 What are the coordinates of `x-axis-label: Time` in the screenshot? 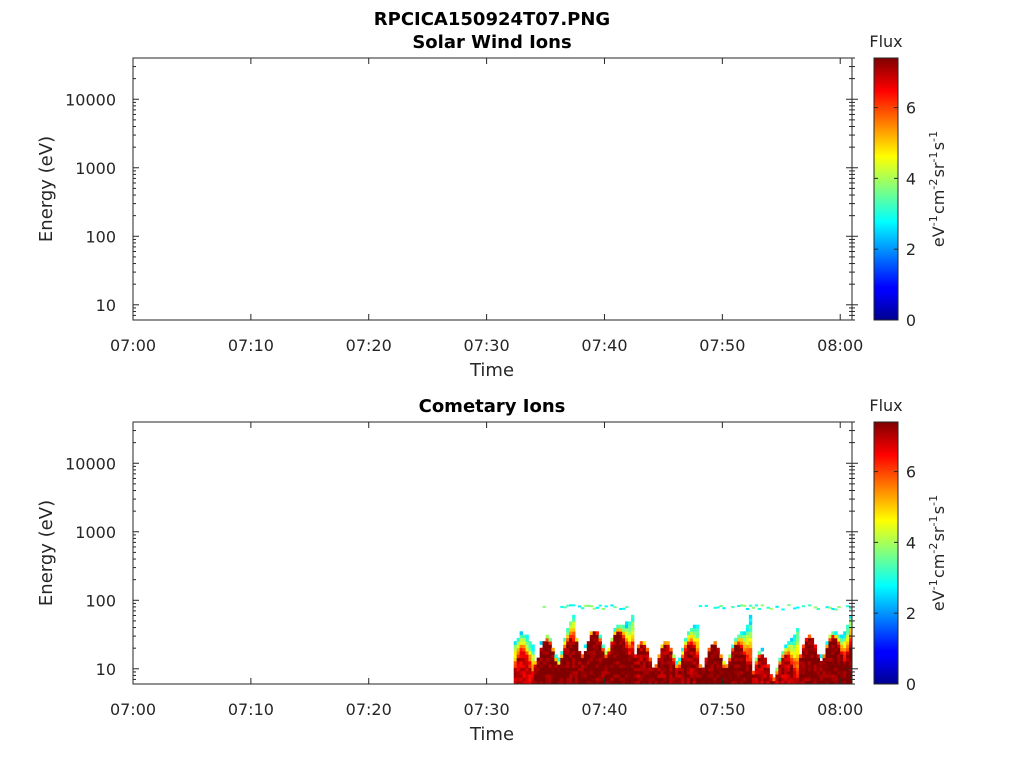 It's located at (491, 734).